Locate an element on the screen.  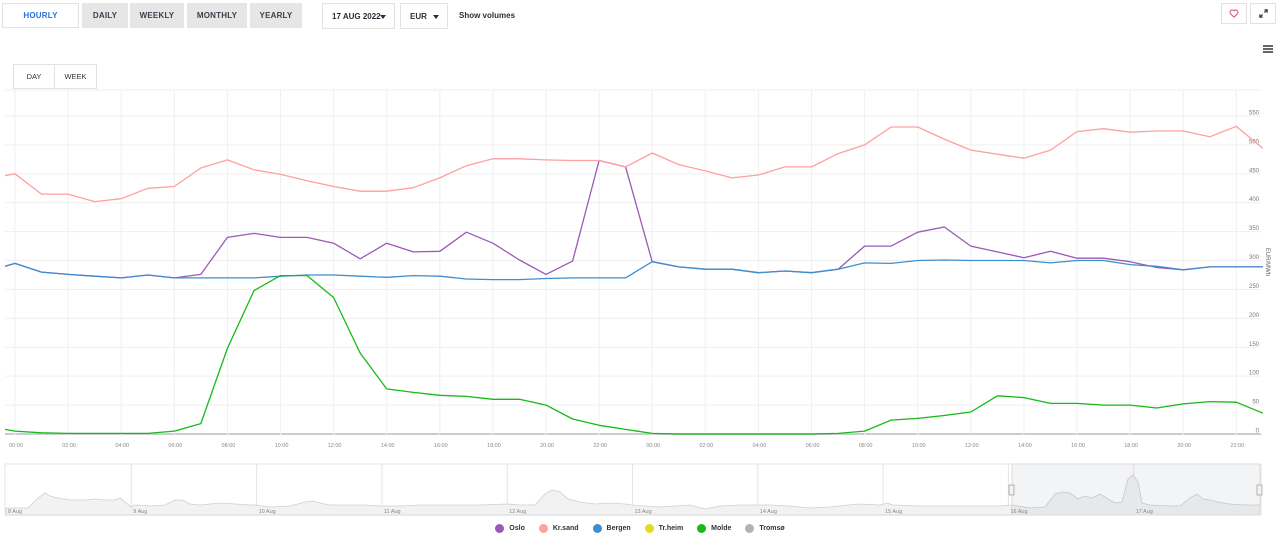
svg-text: 300 is located at coordinates (1254, 258).